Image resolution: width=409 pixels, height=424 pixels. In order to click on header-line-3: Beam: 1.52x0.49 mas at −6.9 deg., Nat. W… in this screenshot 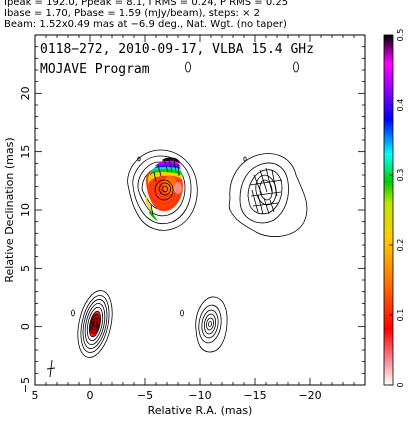, I will do `click(145, 24)`.